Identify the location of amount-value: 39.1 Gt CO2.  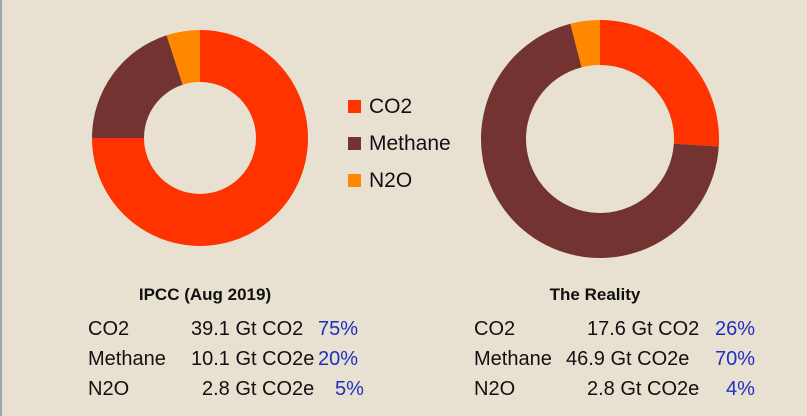
(247, 329).